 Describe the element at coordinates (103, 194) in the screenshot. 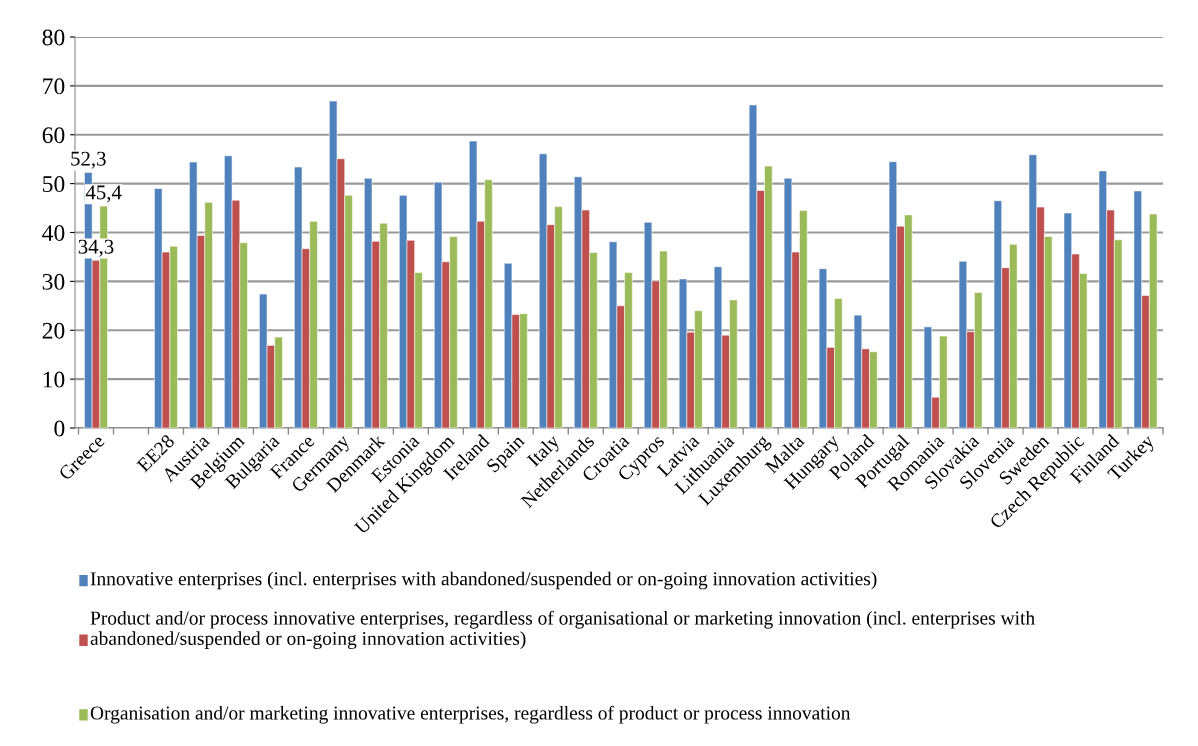

I see `data-label: 45,4` at that location.